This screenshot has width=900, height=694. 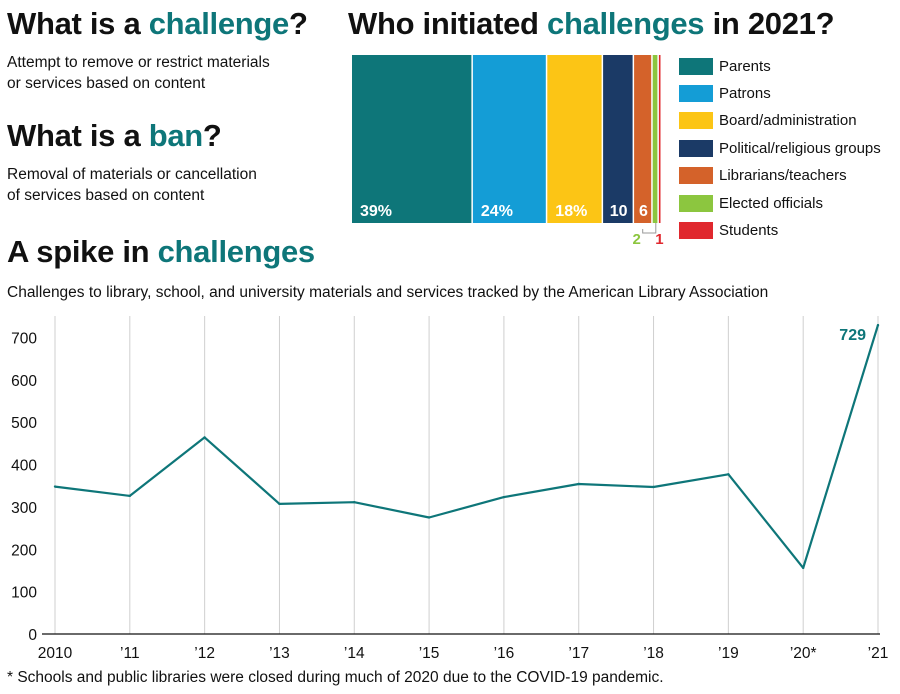 What do you see at coordinates (497, 211) in the screenshot?
I see `bar-label-patrons: 24%` at bounding box center [497, 211].